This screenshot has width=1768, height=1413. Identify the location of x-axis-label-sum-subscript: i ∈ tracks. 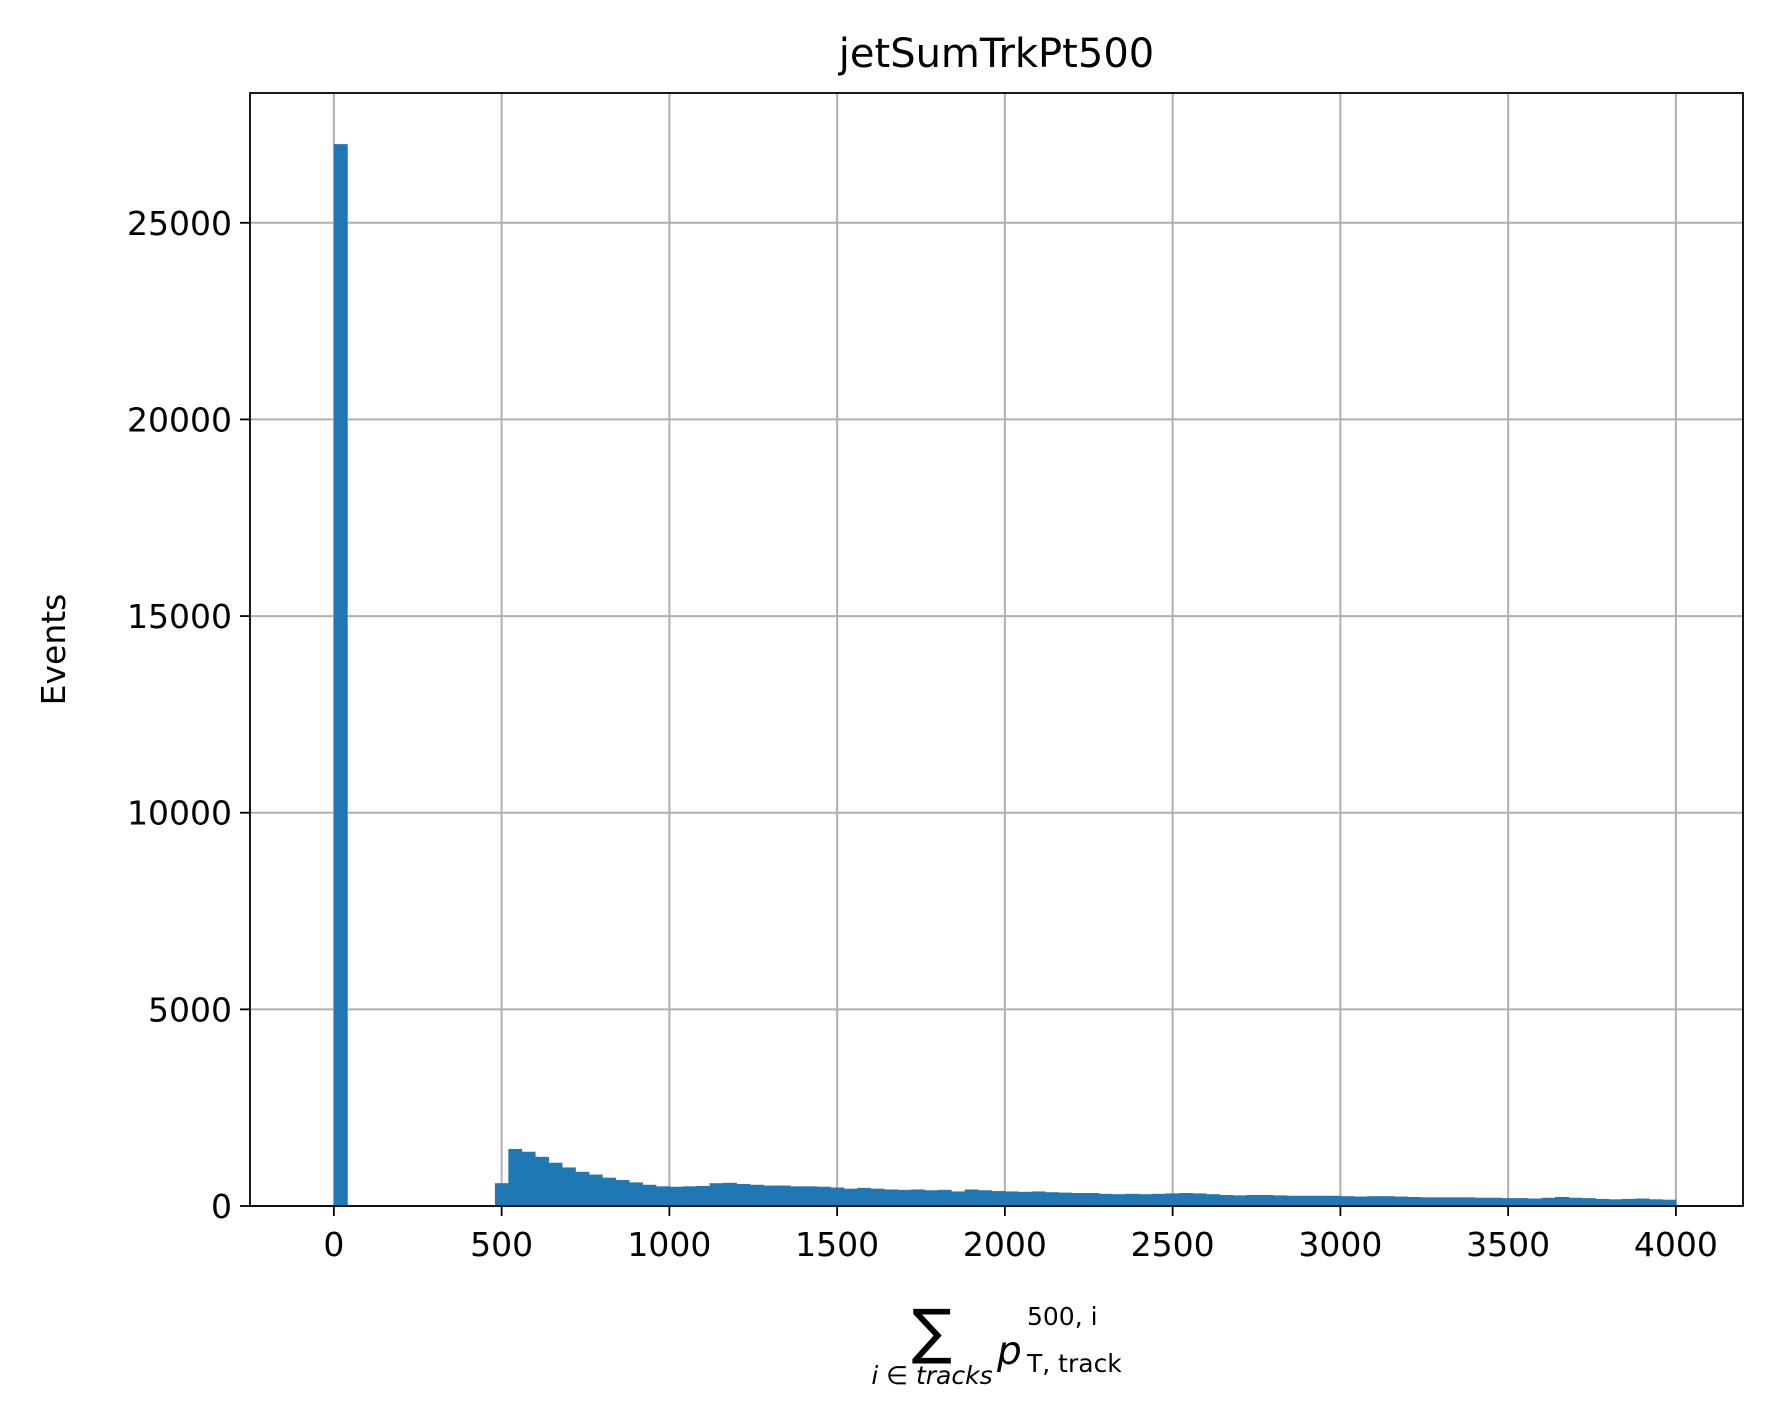
(931, 1375).